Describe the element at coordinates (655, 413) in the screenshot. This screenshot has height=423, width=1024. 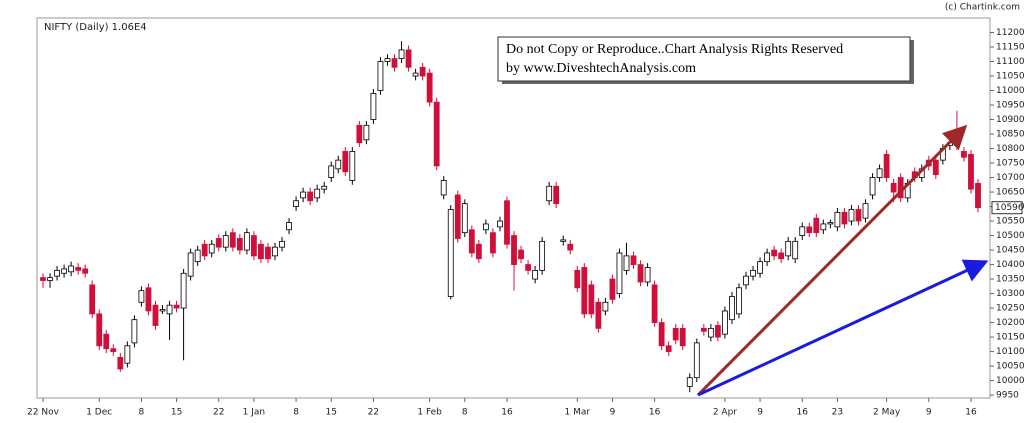
I see `x-tick-label: 16` at that location.